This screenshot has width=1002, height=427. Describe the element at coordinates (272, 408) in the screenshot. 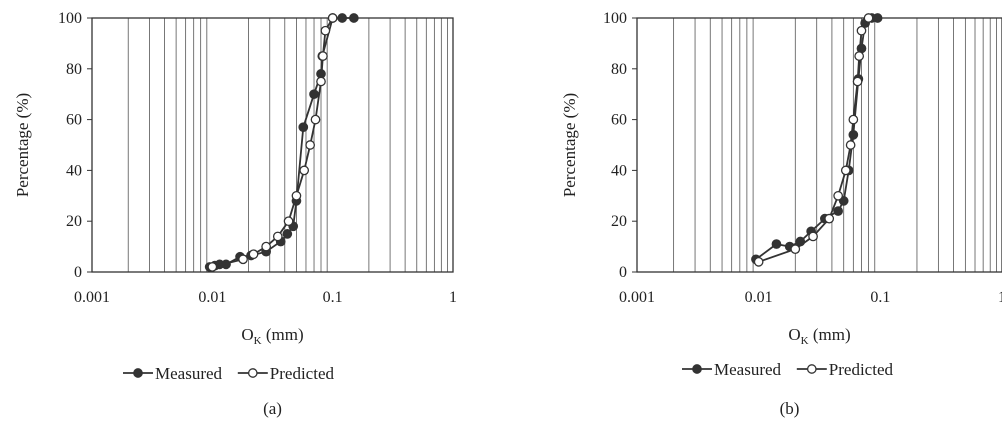

I see `panel-caption: (a)` at that location.